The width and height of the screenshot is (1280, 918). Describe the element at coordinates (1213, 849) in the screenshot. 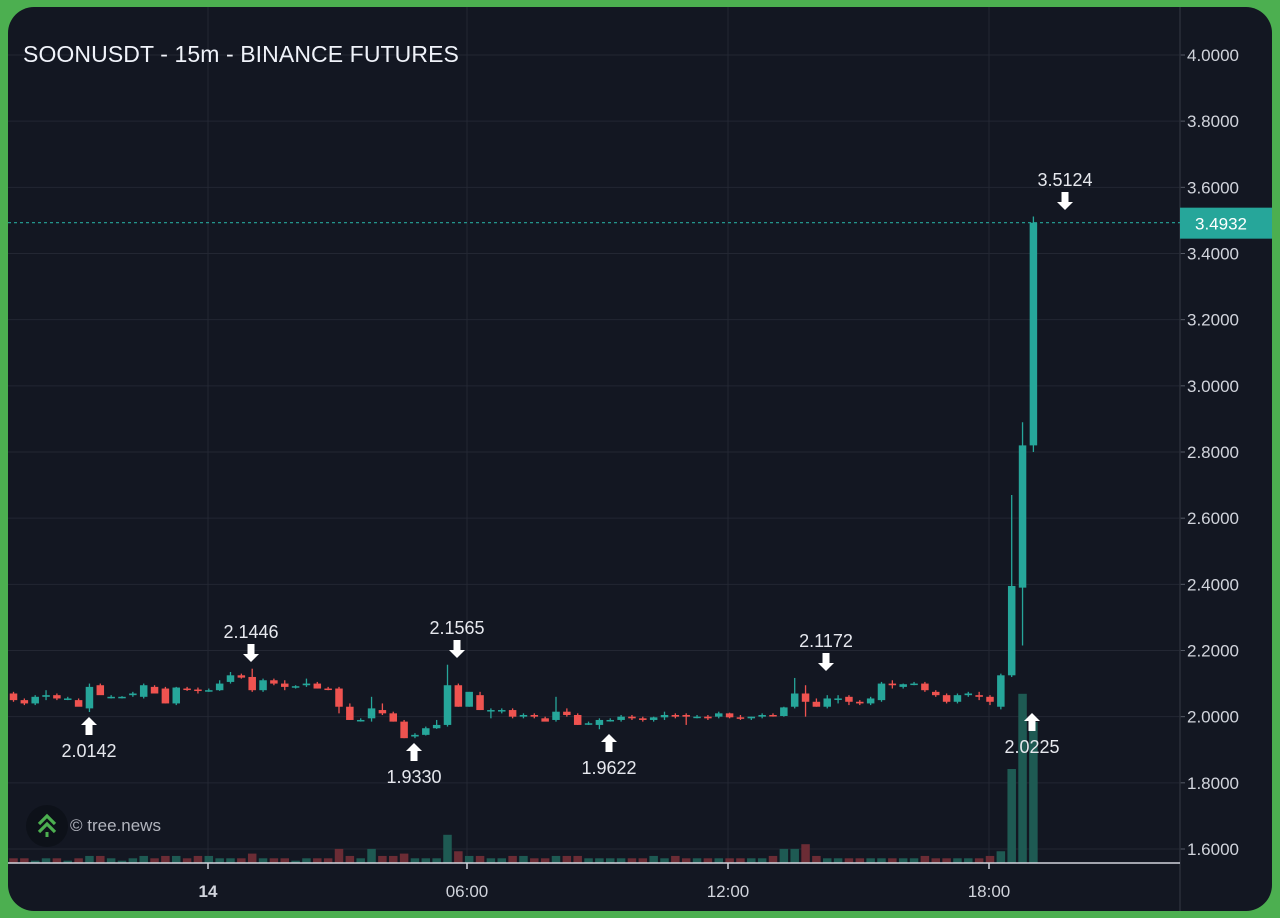

I see `price-axis-label: 1.6000` at that location.